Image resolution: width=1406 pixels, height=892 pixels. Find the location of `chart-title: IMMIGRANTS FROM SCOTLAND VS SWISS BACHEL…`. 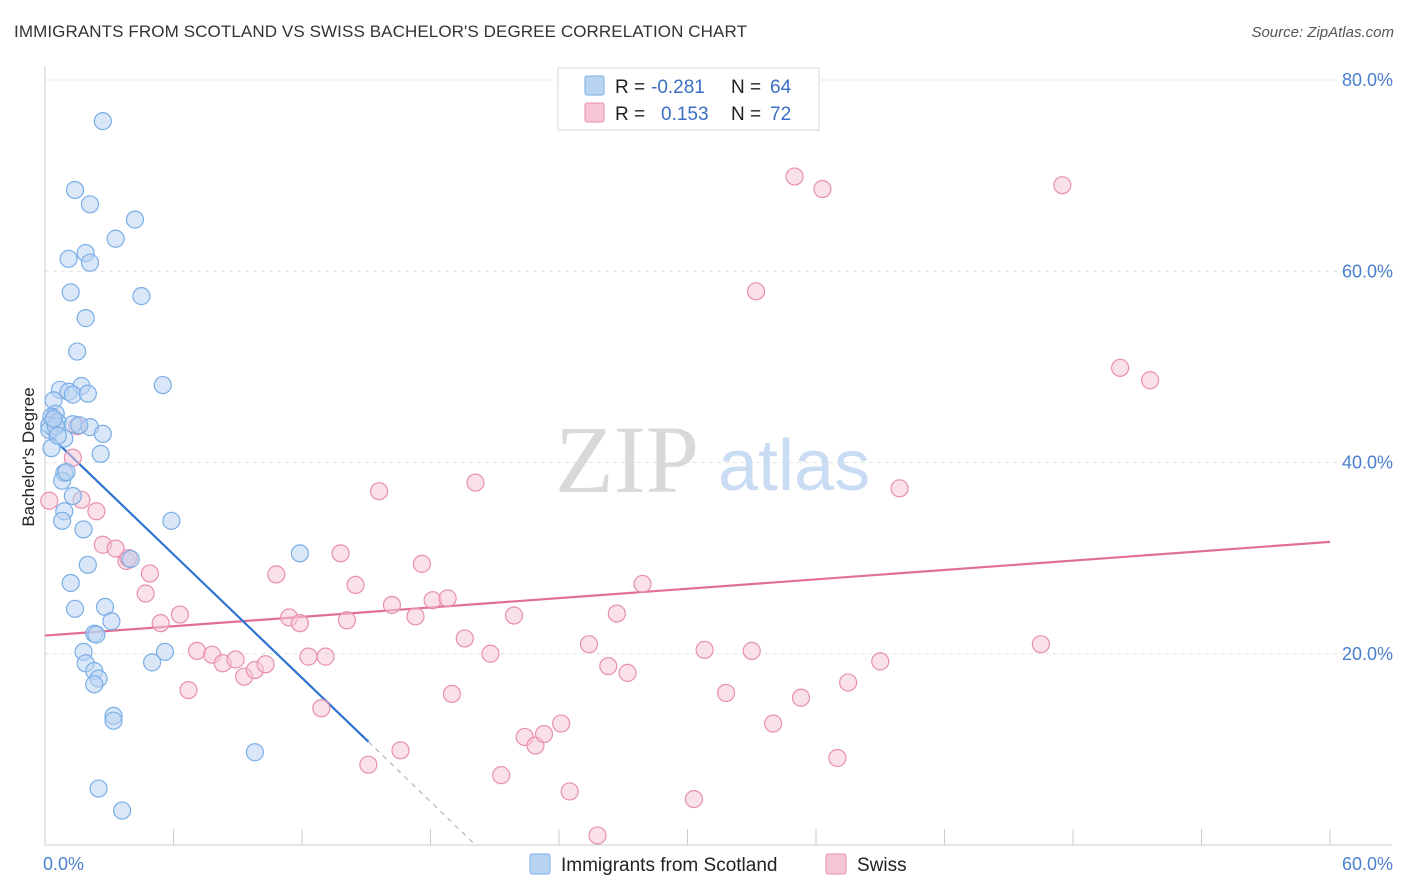

chart-title: IMMIGRANTS FROM SCOTLAND VS SWISS BACHEL… is located at coordinates (381, 31).